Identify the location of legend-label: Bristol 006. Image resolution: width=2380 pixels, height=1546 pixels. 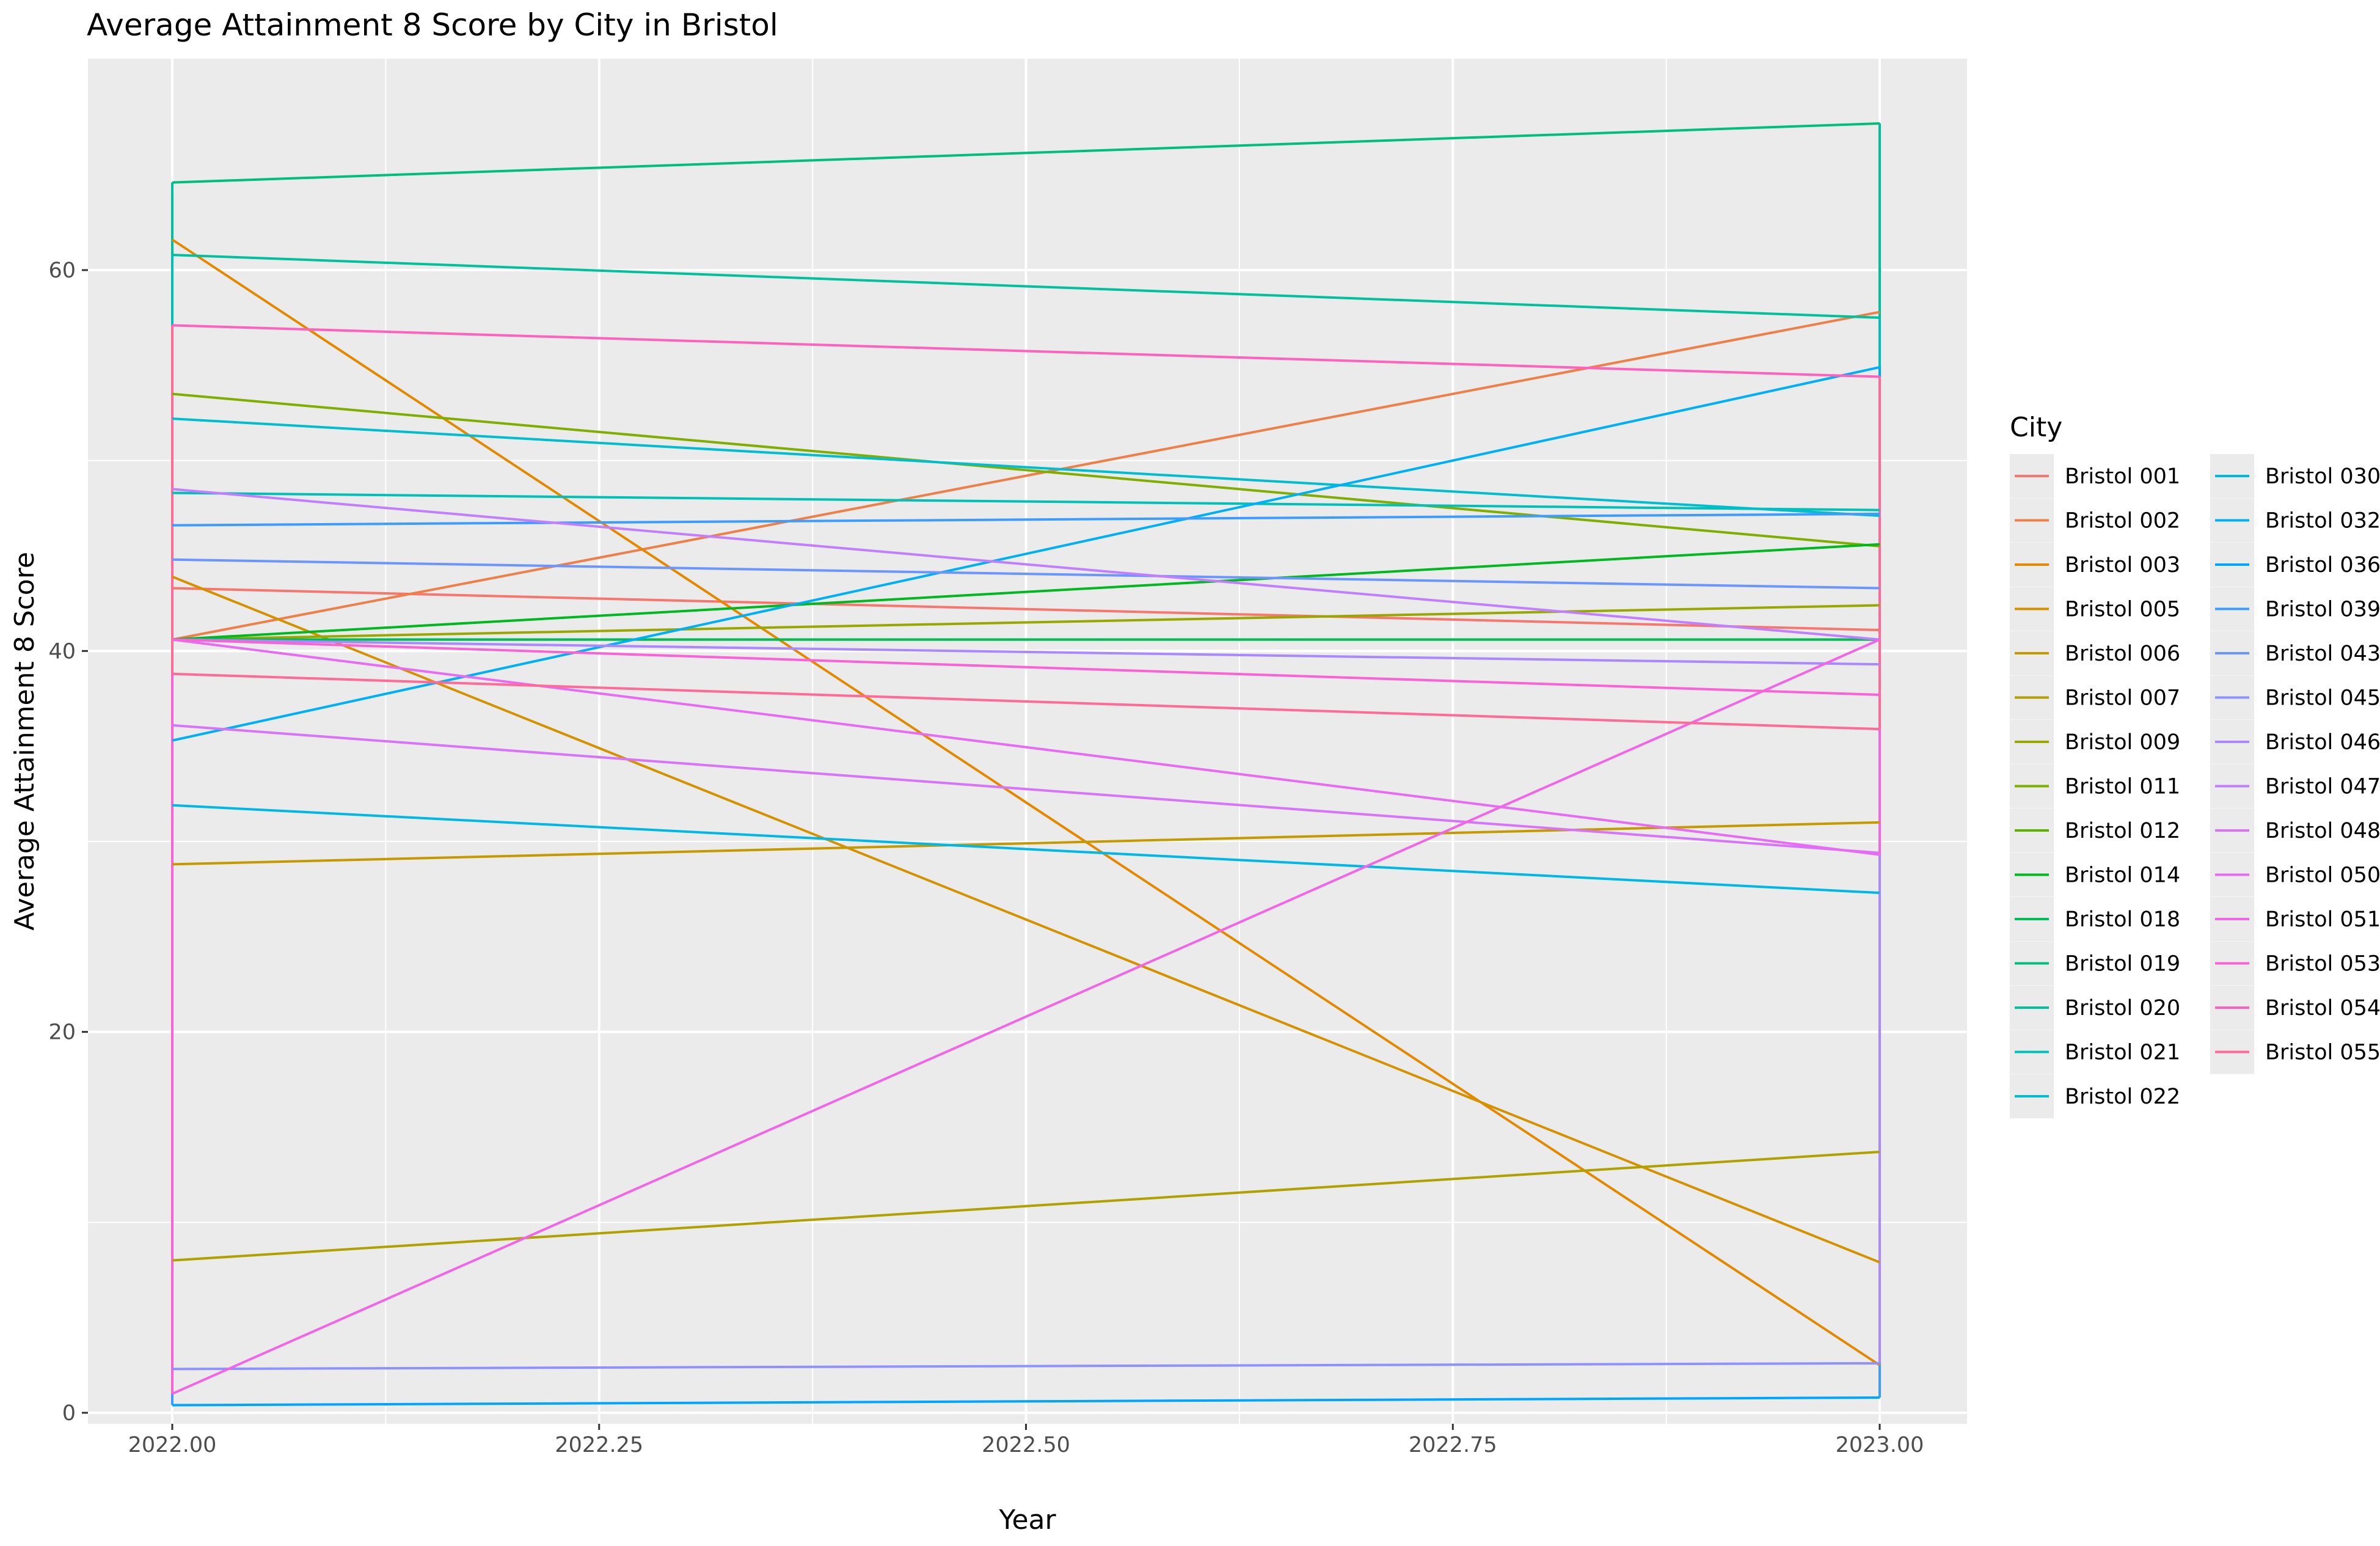
(2122, 654).